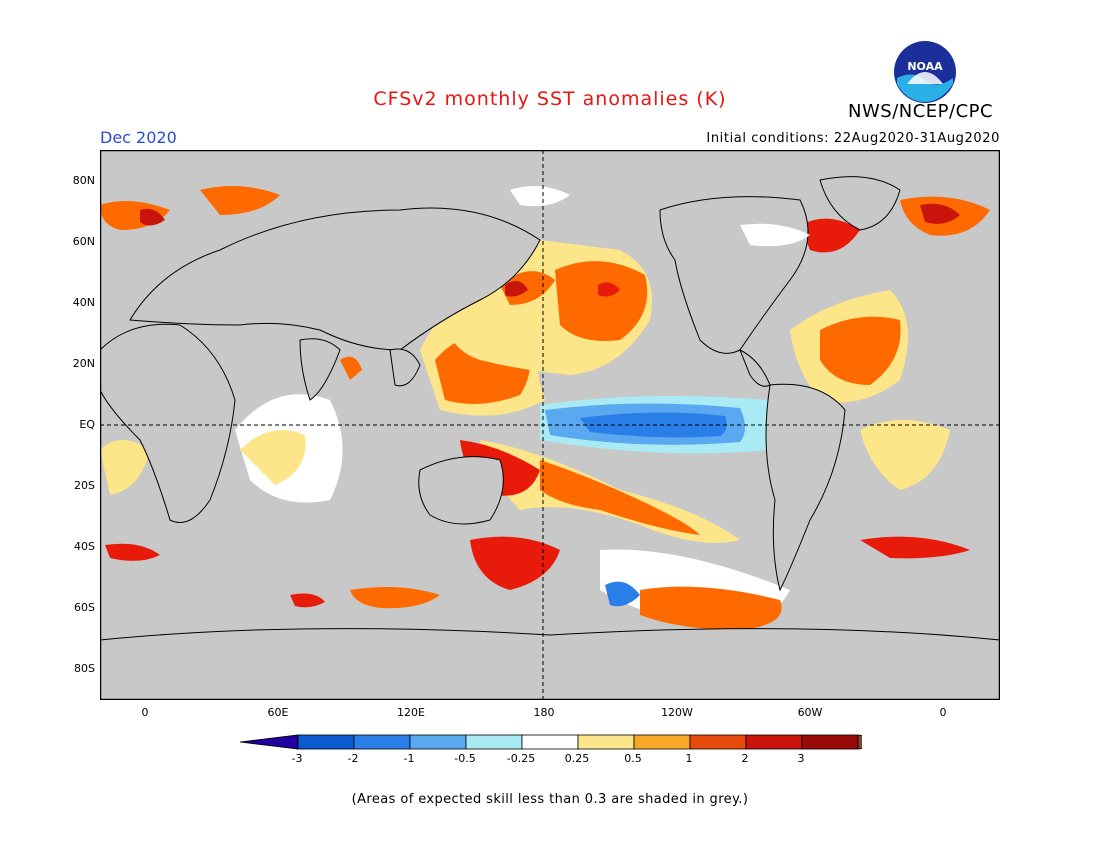 The height and width of the screenshot is (850, 1100). I want to click on lon-label: 120E, so click(411, 712).